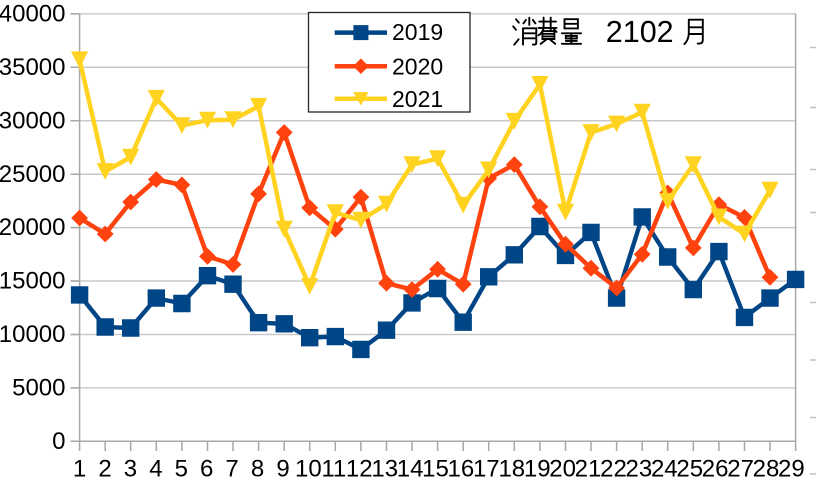  What do you see at coordinates (308, 468) in the screenshot?
I see `svg-text: 10` at bounding box center [308, 468].